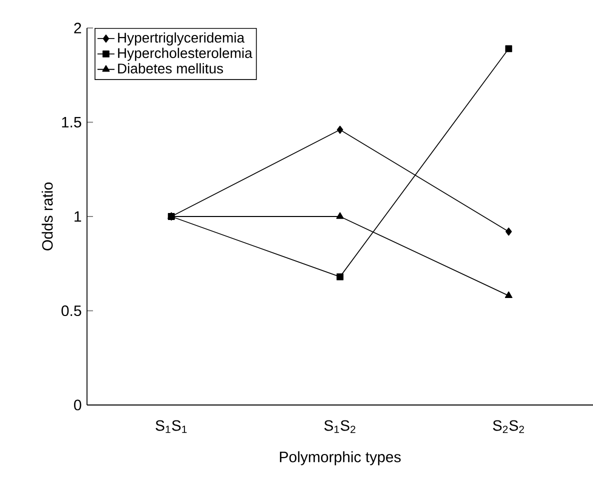  I want to click on y-tick-label: 1, so click(78, 216).